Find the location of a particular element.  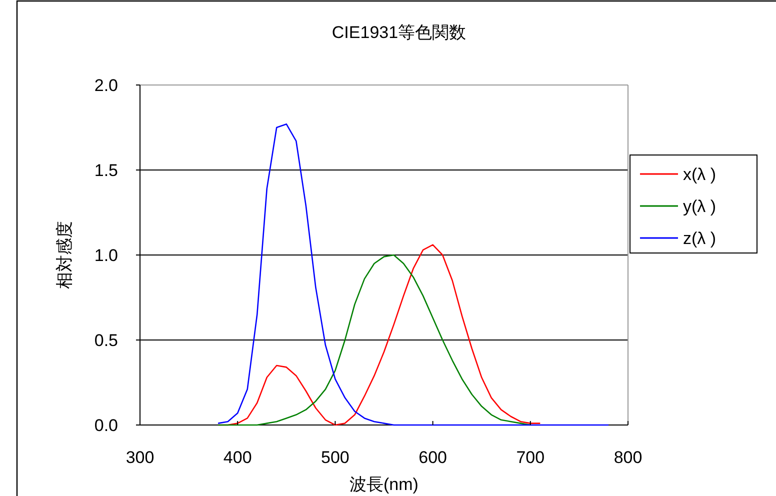

y-tick-label: 1.0 is located at coordinates (106, 255).